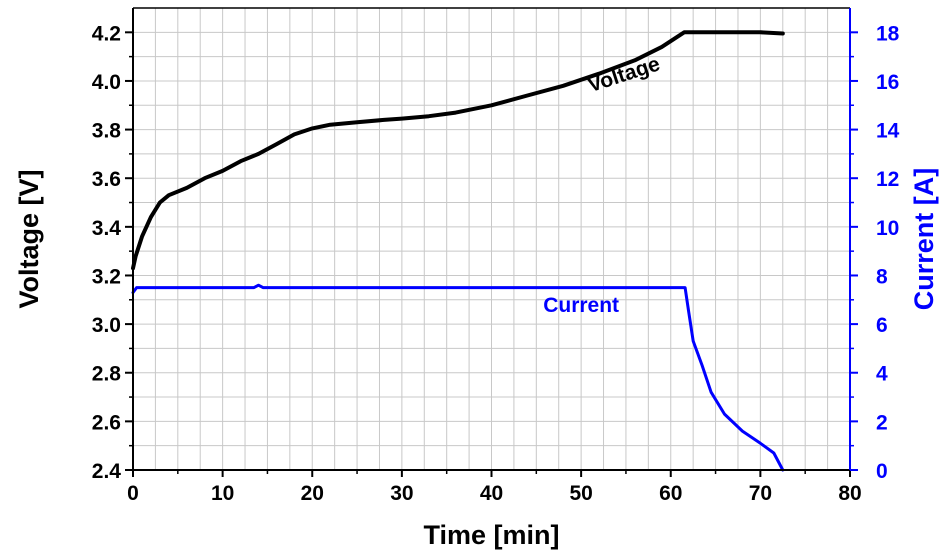 This screenshot has height=557, width=947. I want to click on y-left-tick-label: 4.0, so click(106, 82).